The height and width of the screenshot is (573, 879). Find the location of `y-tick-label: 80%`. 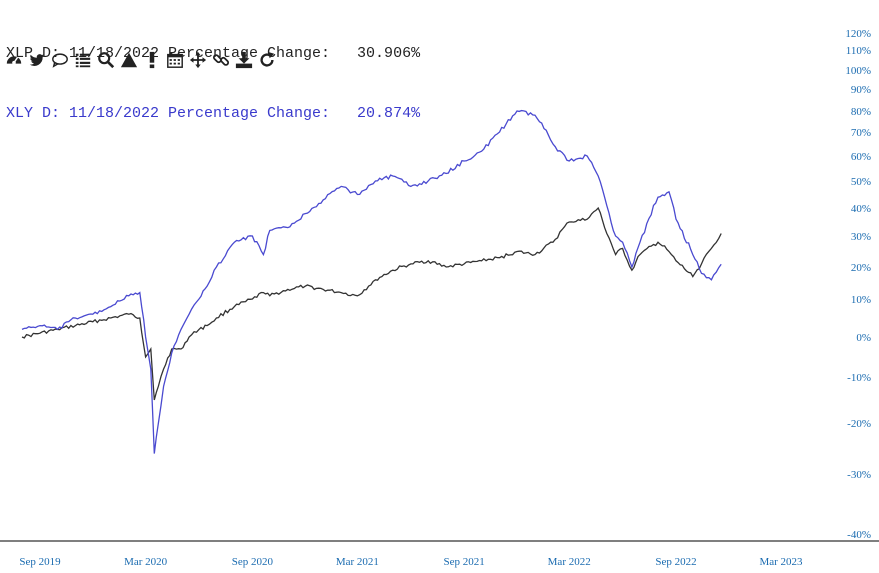

y-tick-label: 80% is located at coordinates (861, 112).